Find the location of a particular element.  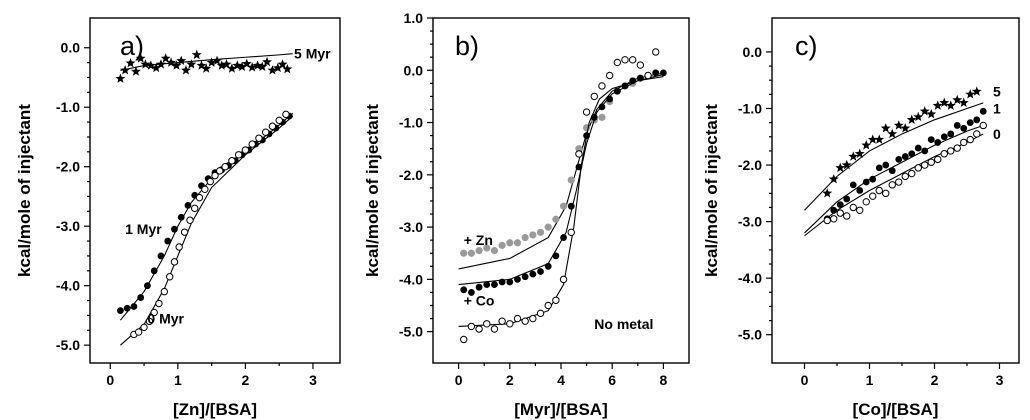

series-3: 0 is located at coordinates (902, 179).